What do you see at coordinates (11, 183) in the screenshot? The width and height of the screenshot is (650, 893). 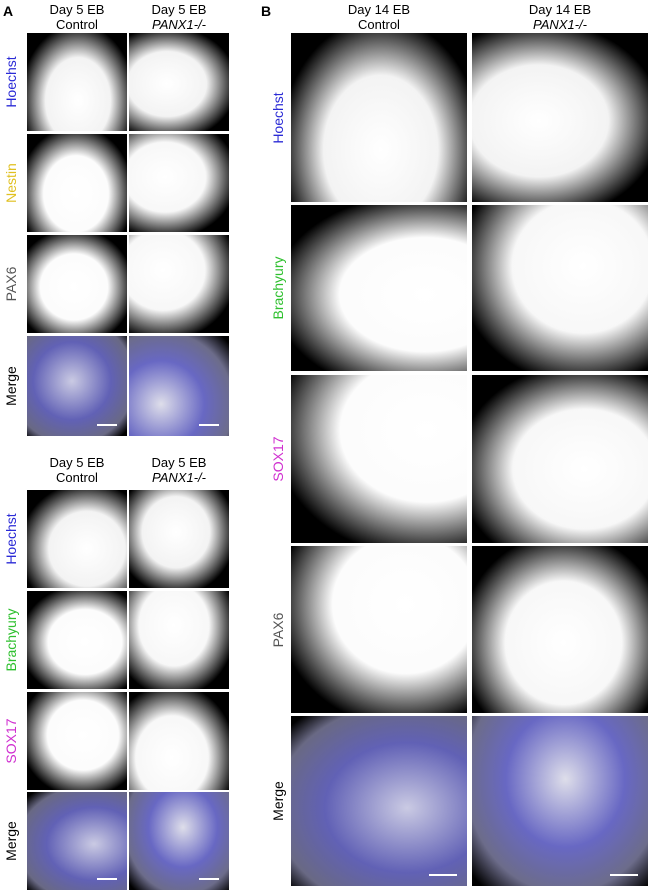 I see `row-label: Nestin` at bounding box center [11, 183].